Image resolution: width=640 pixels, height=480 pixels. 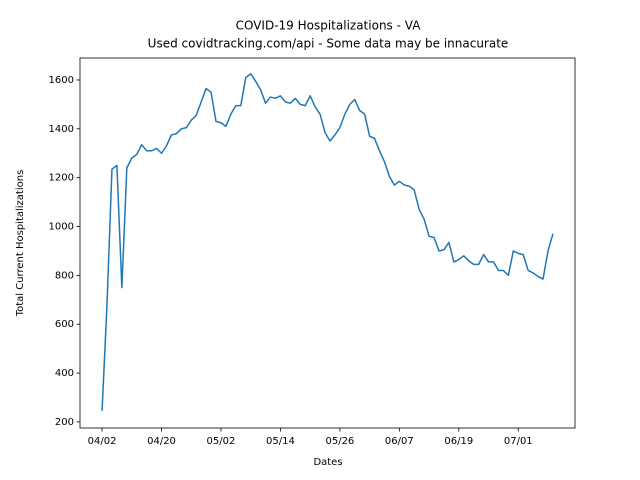 I want to click on y-tick-label: 1600, so click(x=61, y=80).